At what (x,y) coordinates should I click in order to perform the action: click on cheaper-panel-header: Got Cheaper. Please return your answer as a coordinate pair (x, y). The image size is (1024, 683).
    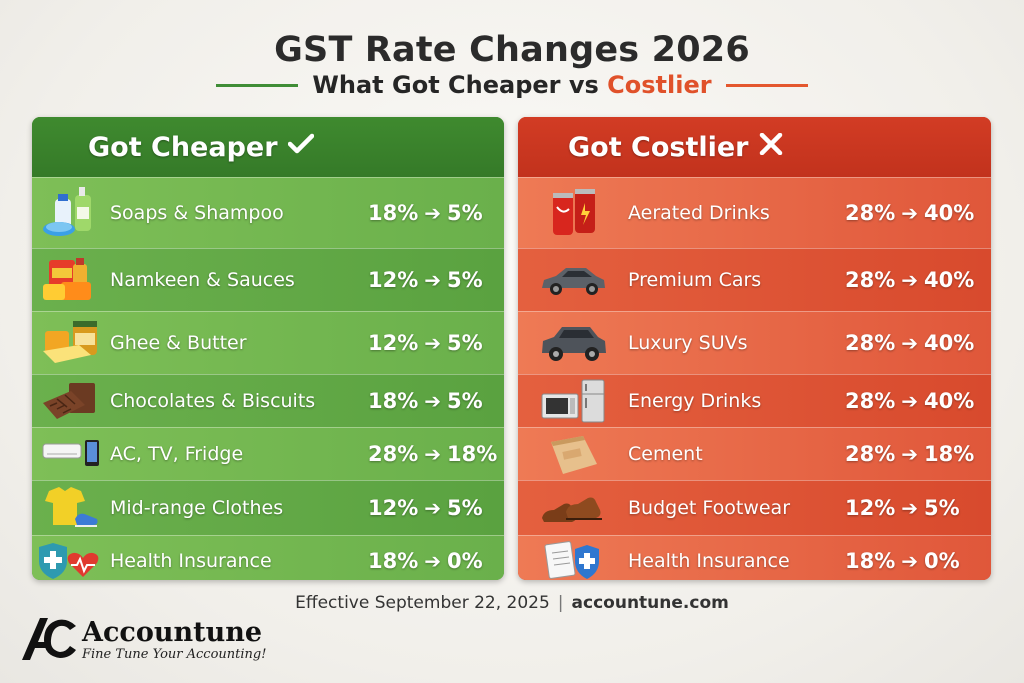
    Looking at the image, I should click on (268, 147).